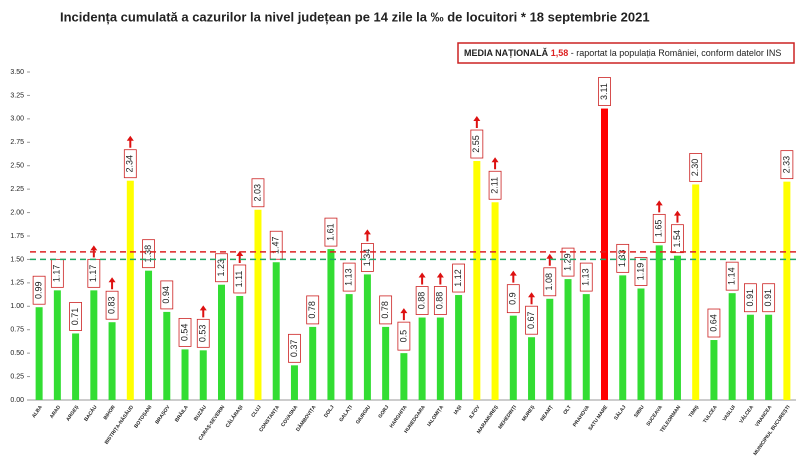 The height and width of the screenshot is (470, 800). I want to click on x-tick-label: SUCEAVA, so click(654, 415).